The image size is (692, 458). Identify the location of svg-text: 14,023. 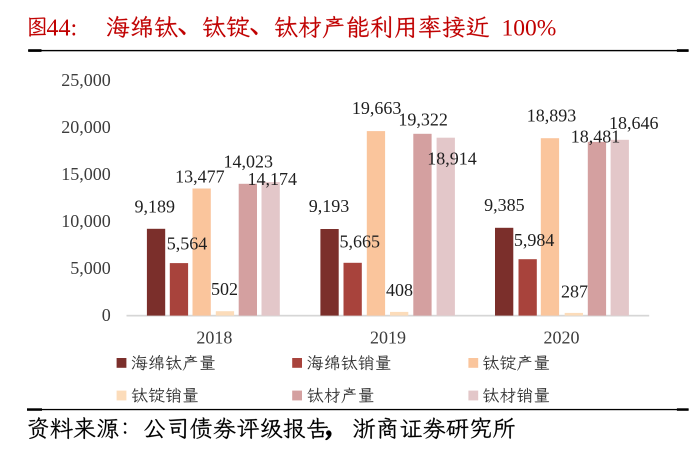
(248, 162).